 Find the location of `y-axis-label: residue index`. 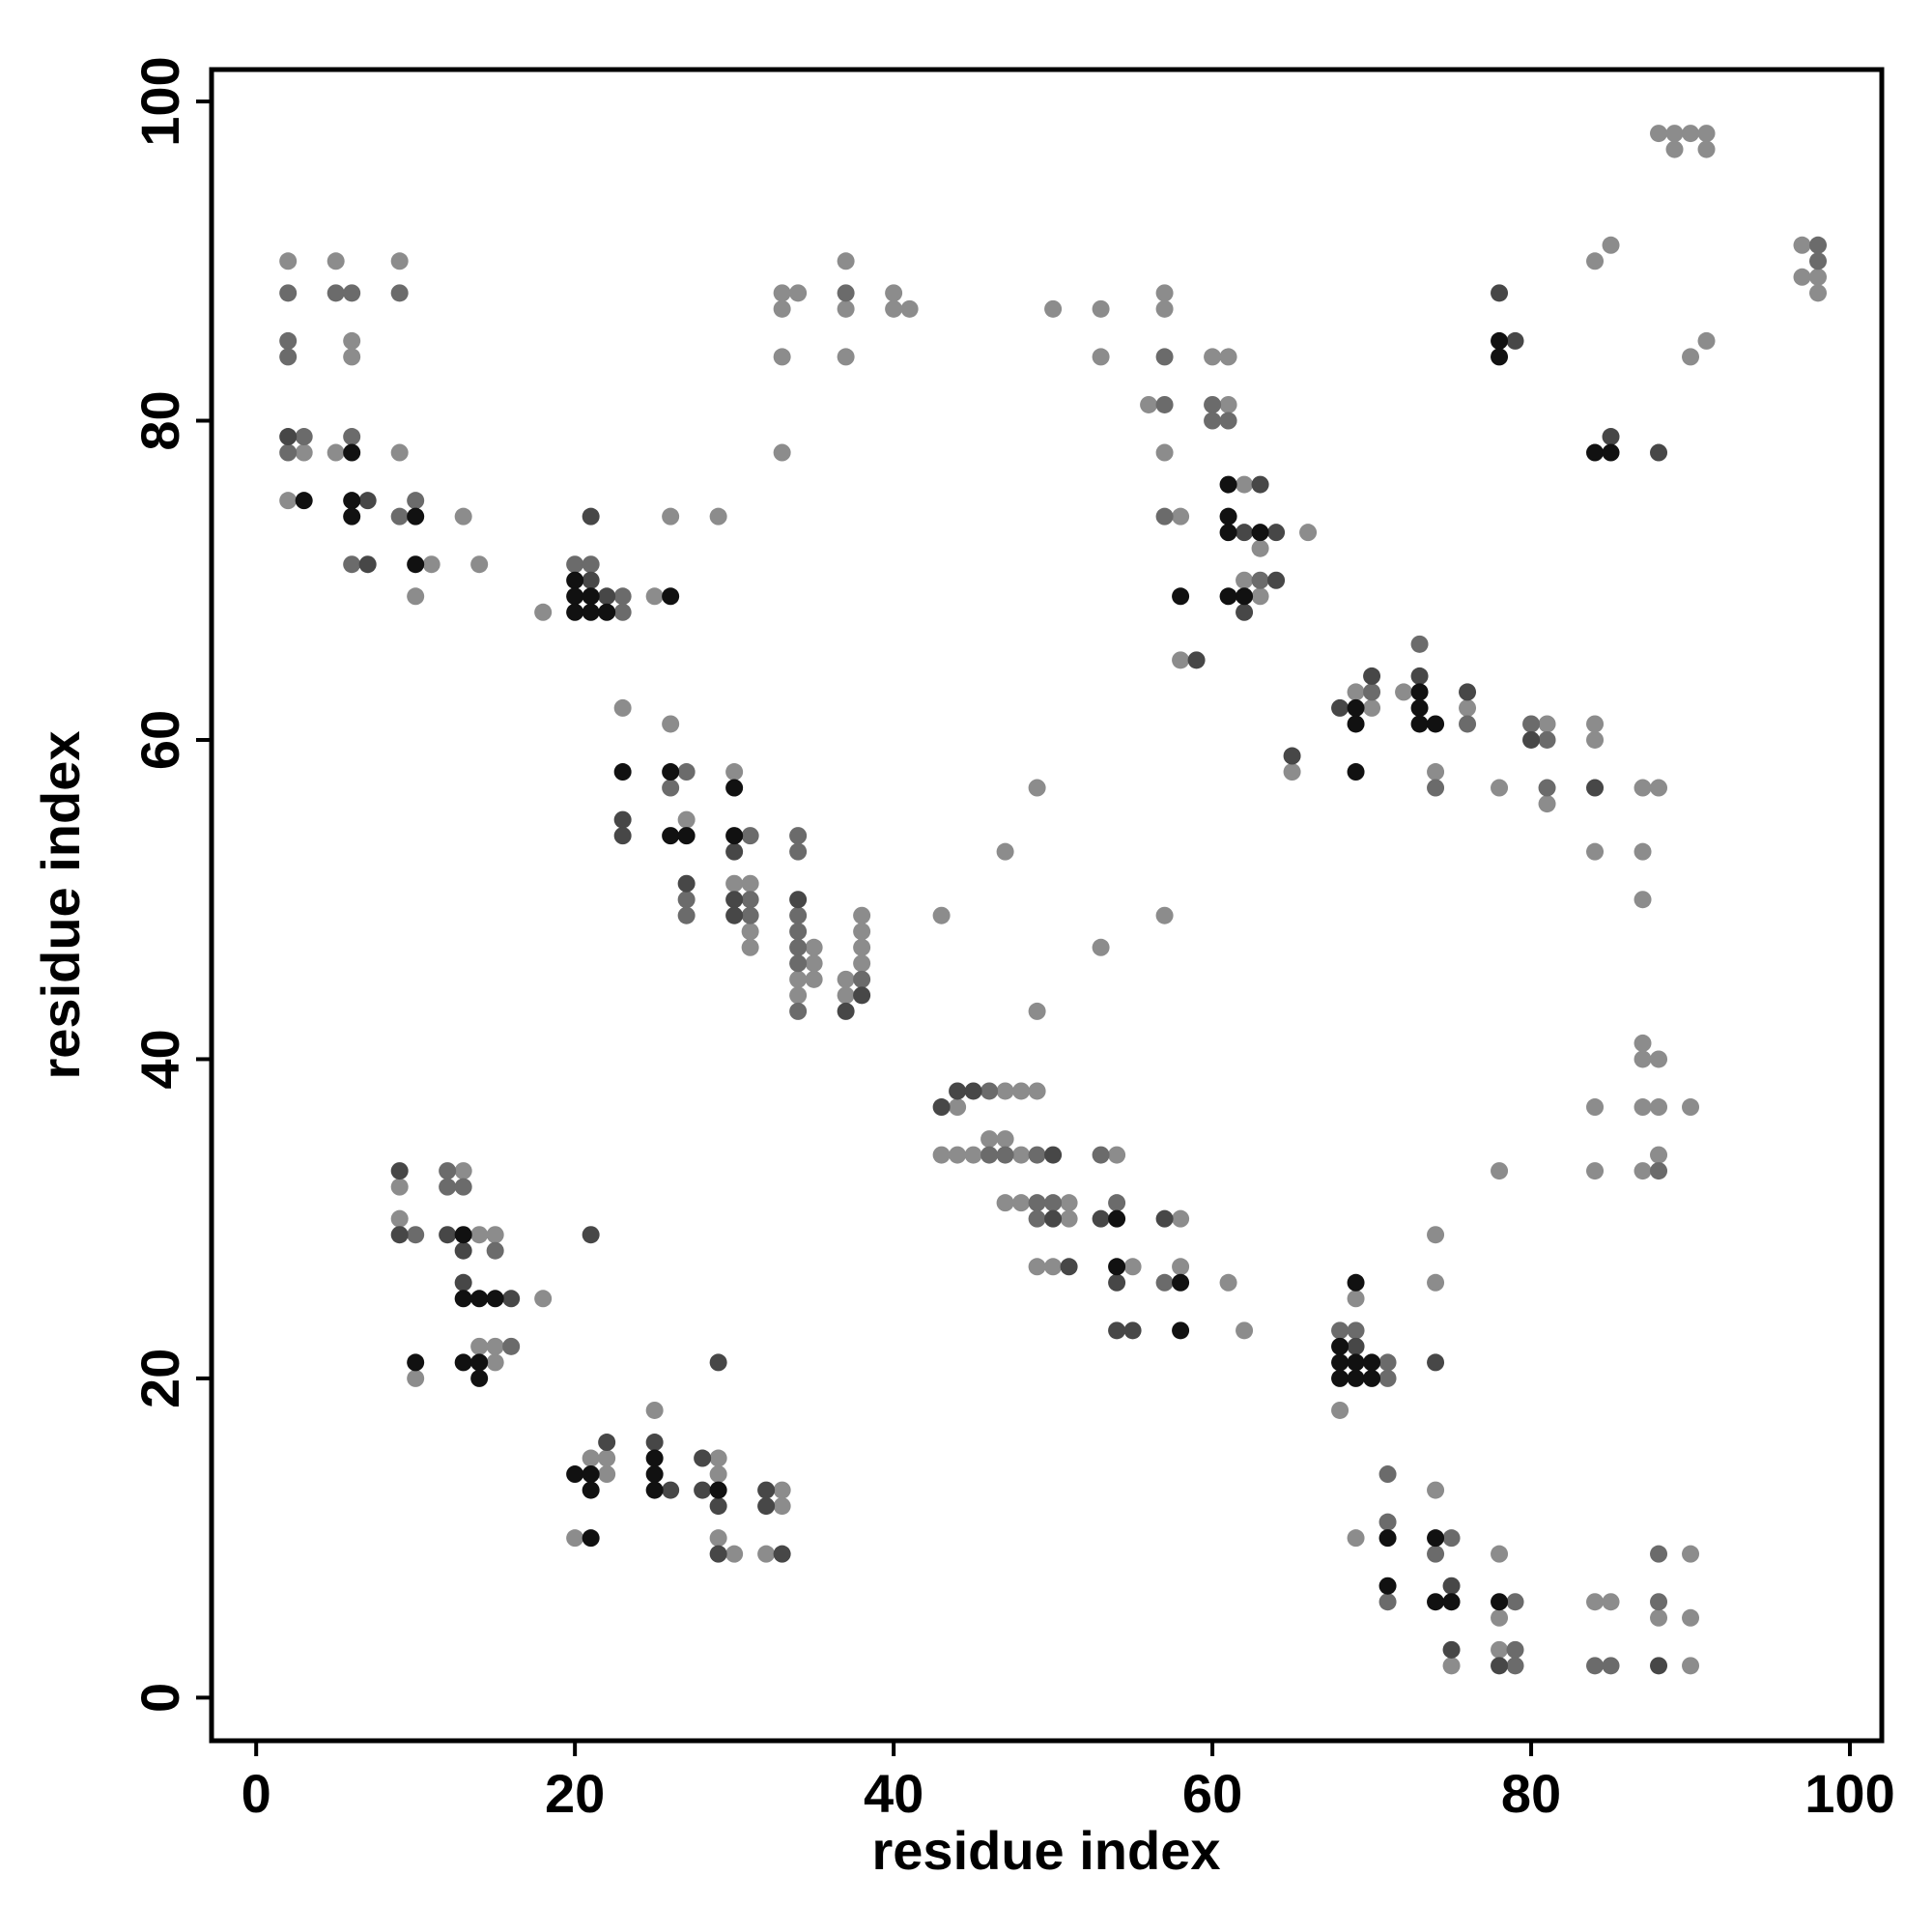

y-axis-label: residue index is located at coordinates (60, 904).